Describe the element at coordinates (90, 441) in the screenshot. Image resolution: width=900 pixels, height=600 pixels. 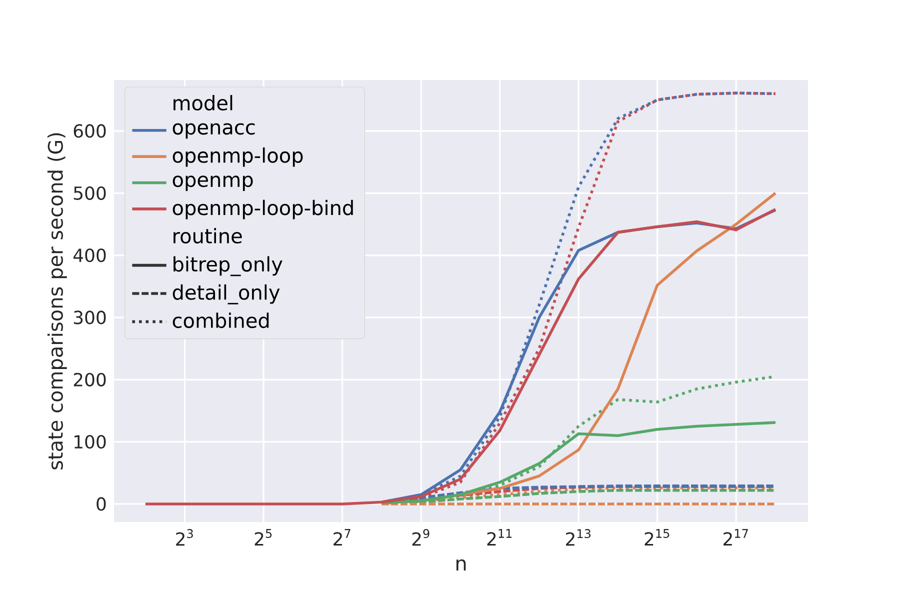
I see `y-tick-label: 100` at that location.